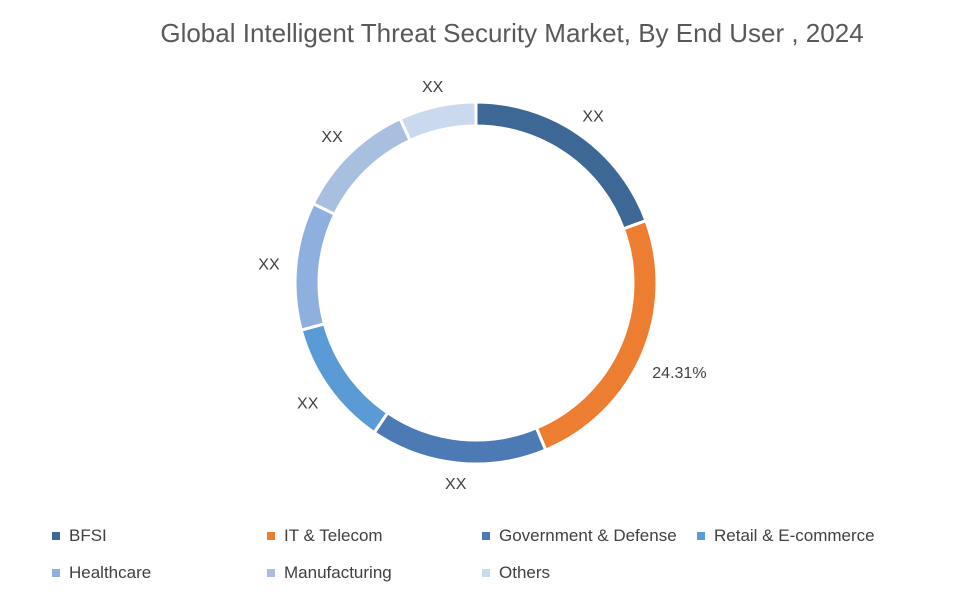 This screenshot has width=954, height=600. I want to click on legend-label: Government & Defense, so click(588, 535).